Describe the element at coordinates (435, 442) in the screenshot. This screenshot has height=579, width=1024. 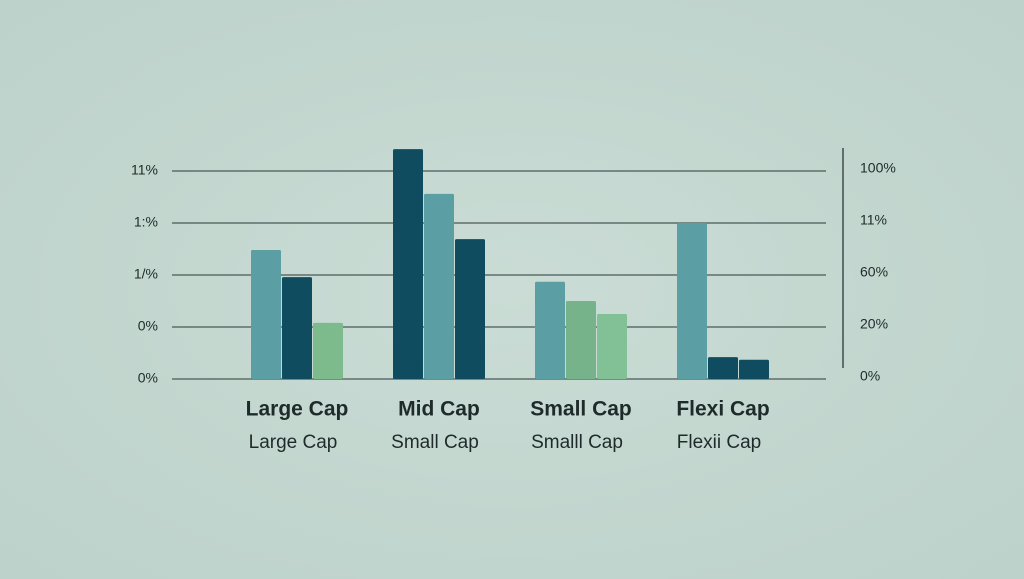
I see `x-sub-label: Small Cap` at that location.